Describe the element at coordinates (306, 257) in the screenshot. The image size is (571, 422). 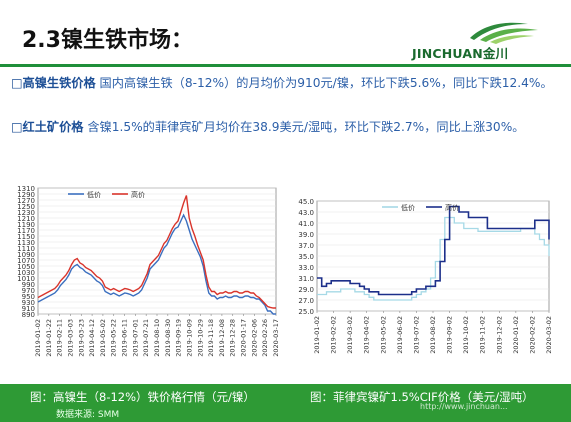
I see `y-tick-label: 35.0` at that location.